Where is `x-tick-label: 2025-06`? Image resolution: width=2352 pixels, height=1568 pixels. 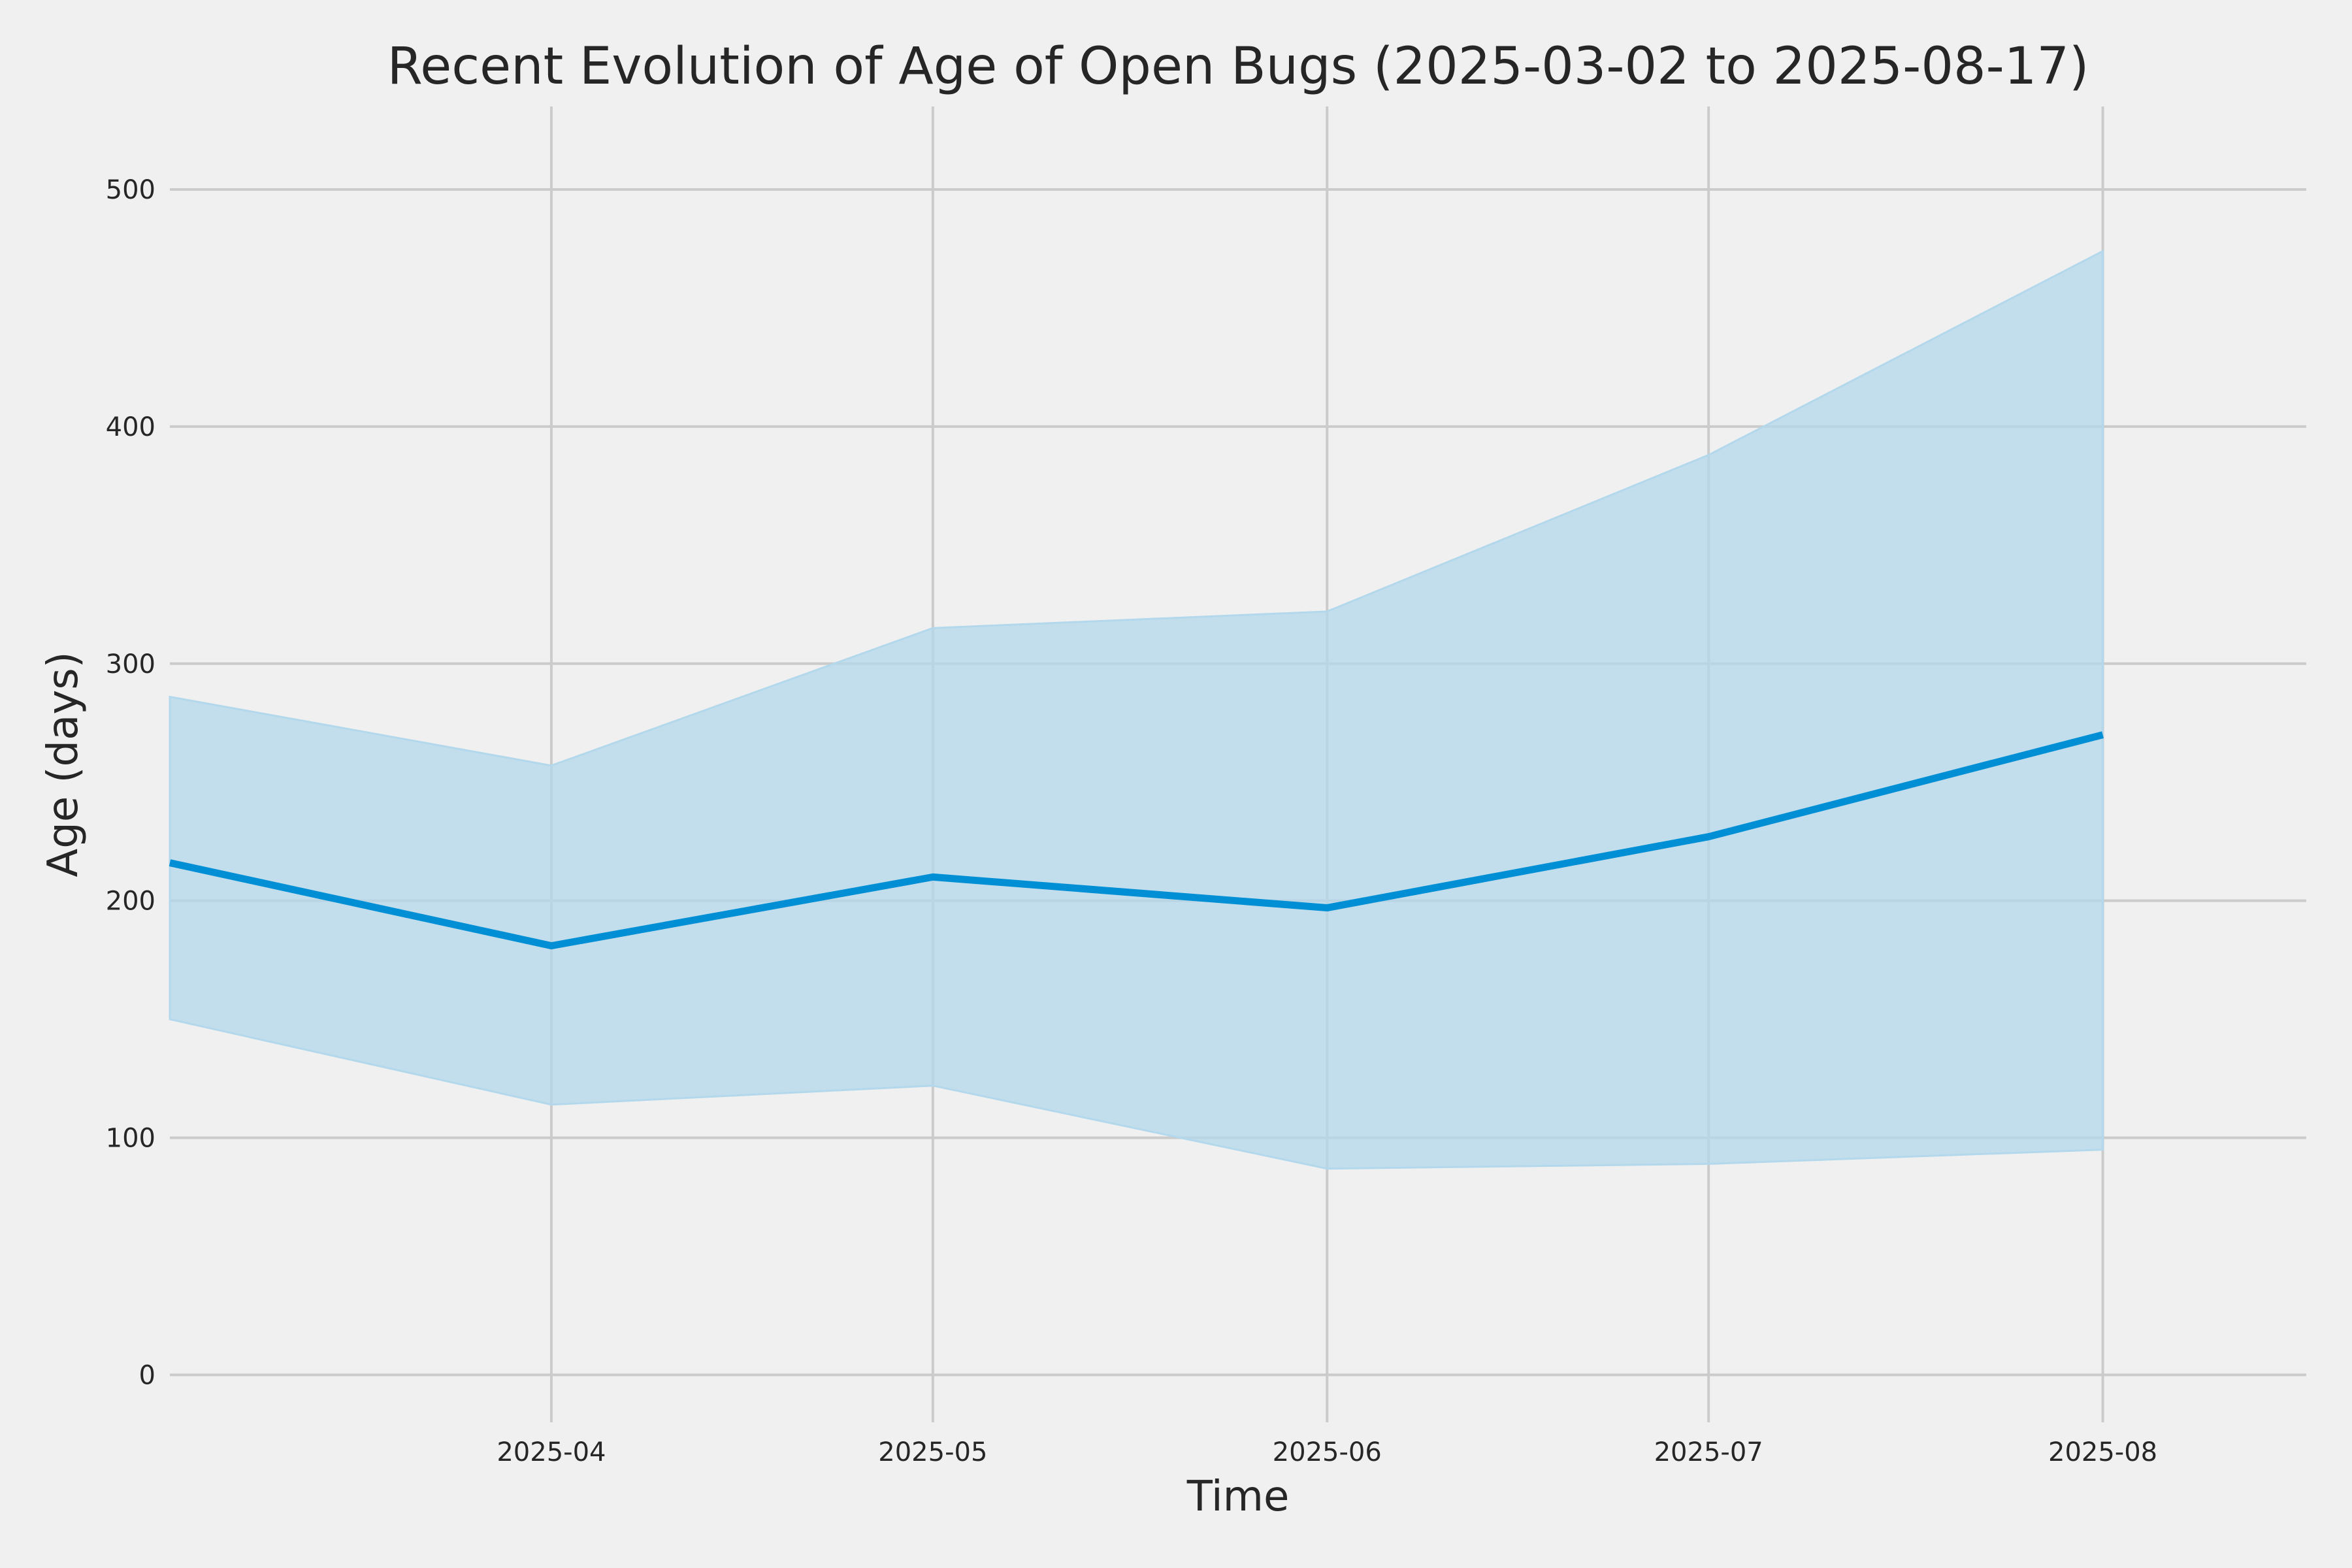 x-tick-label: 2025-06 is located at coordinates (1327, 1452).